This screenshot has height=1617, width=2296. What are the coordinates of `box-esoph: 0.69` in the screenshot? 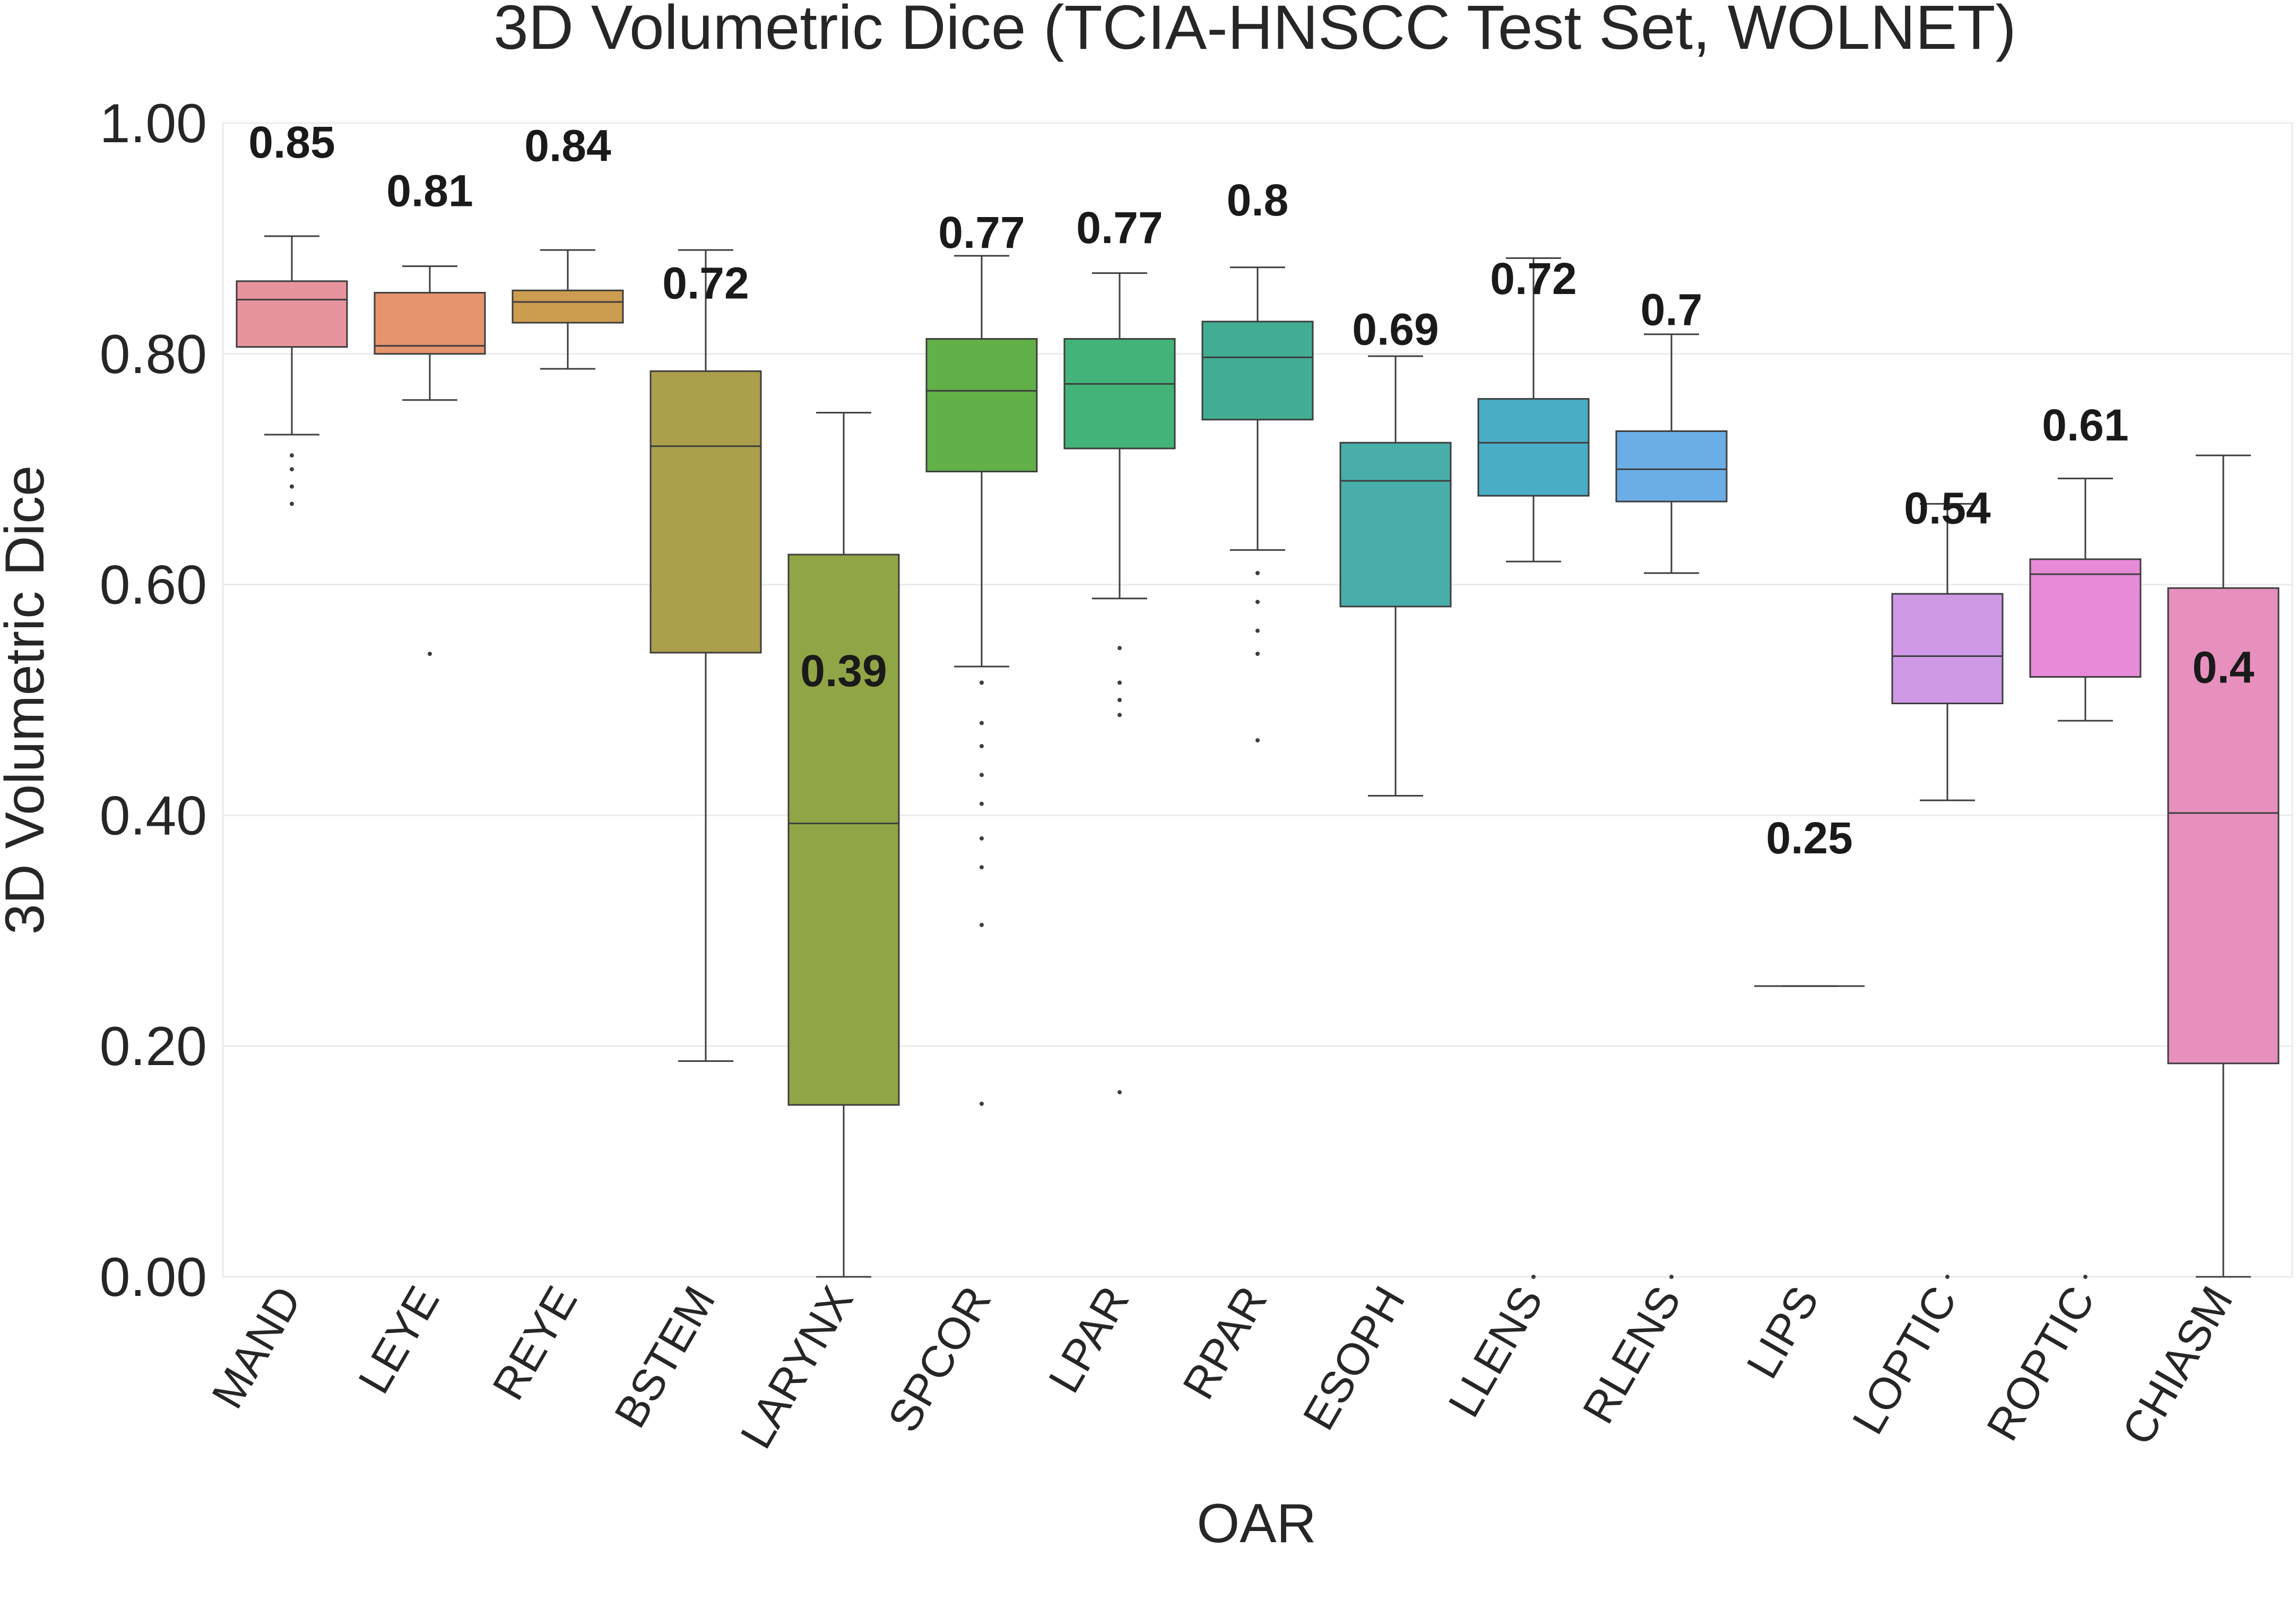 It's located at (1395, 550).